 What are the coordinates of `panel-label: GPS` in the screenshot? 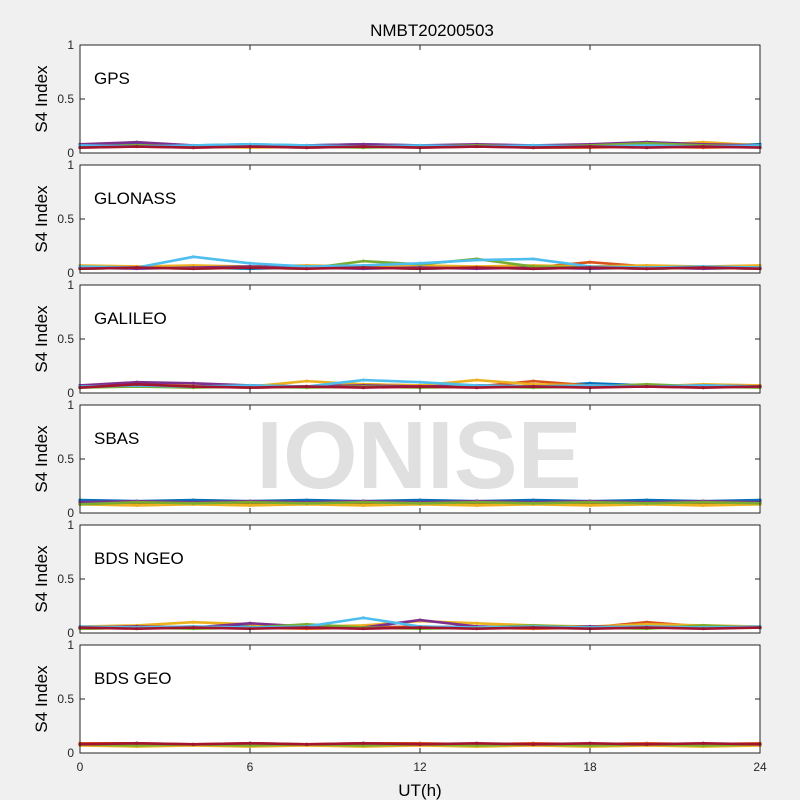 It's located at (112, 78).